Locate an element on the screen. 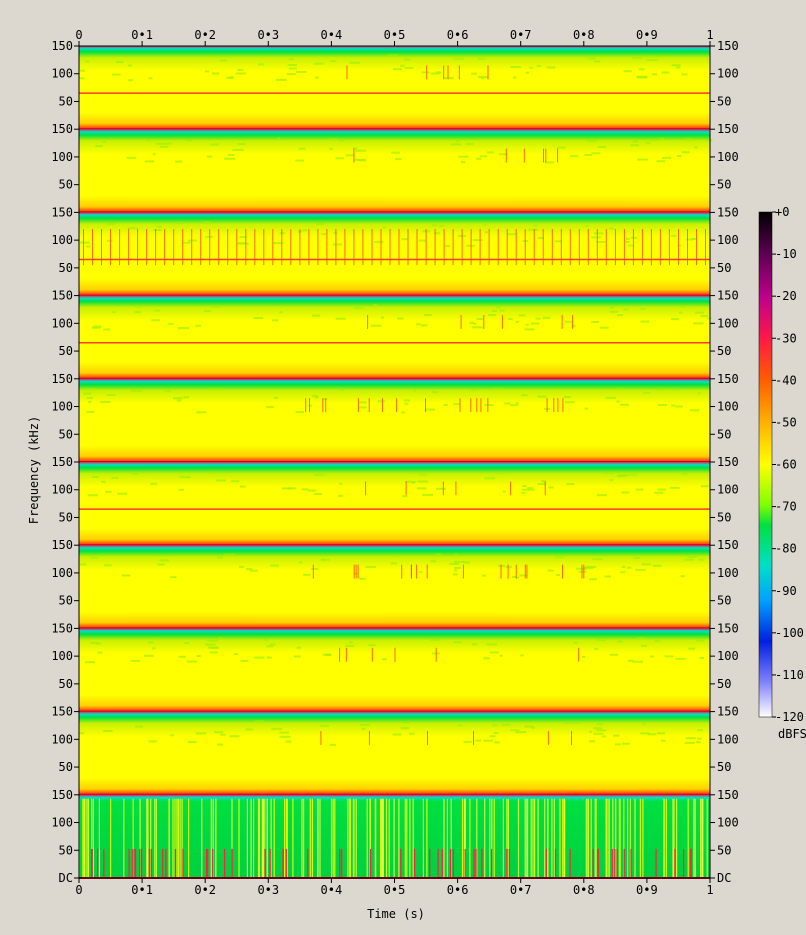 The height and width of the screenshot is (935, 806). x-axis-label: Time (s) is located at coordinates (396, 914).